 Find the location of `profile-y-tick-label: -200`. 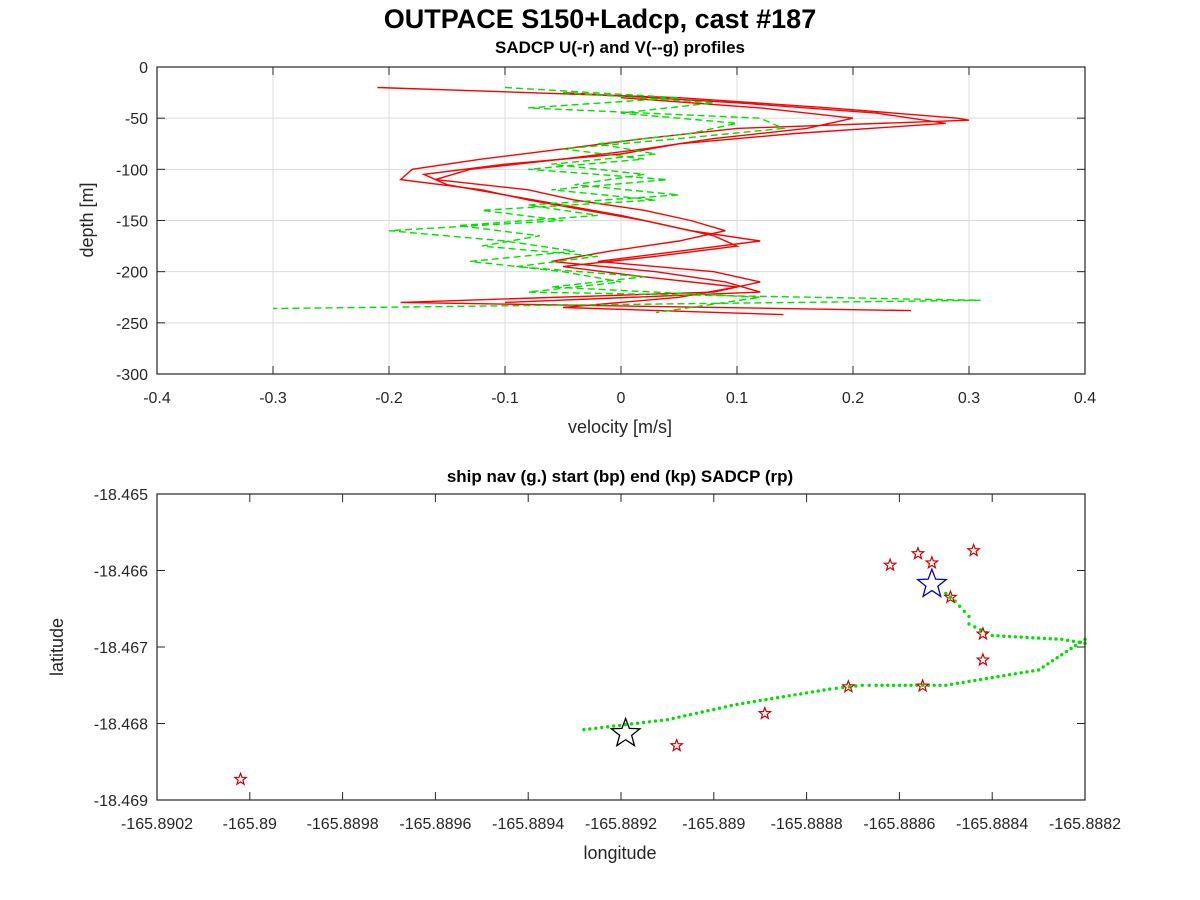

profile-y-tick-label: -200 is located at coordinates (132, 273).